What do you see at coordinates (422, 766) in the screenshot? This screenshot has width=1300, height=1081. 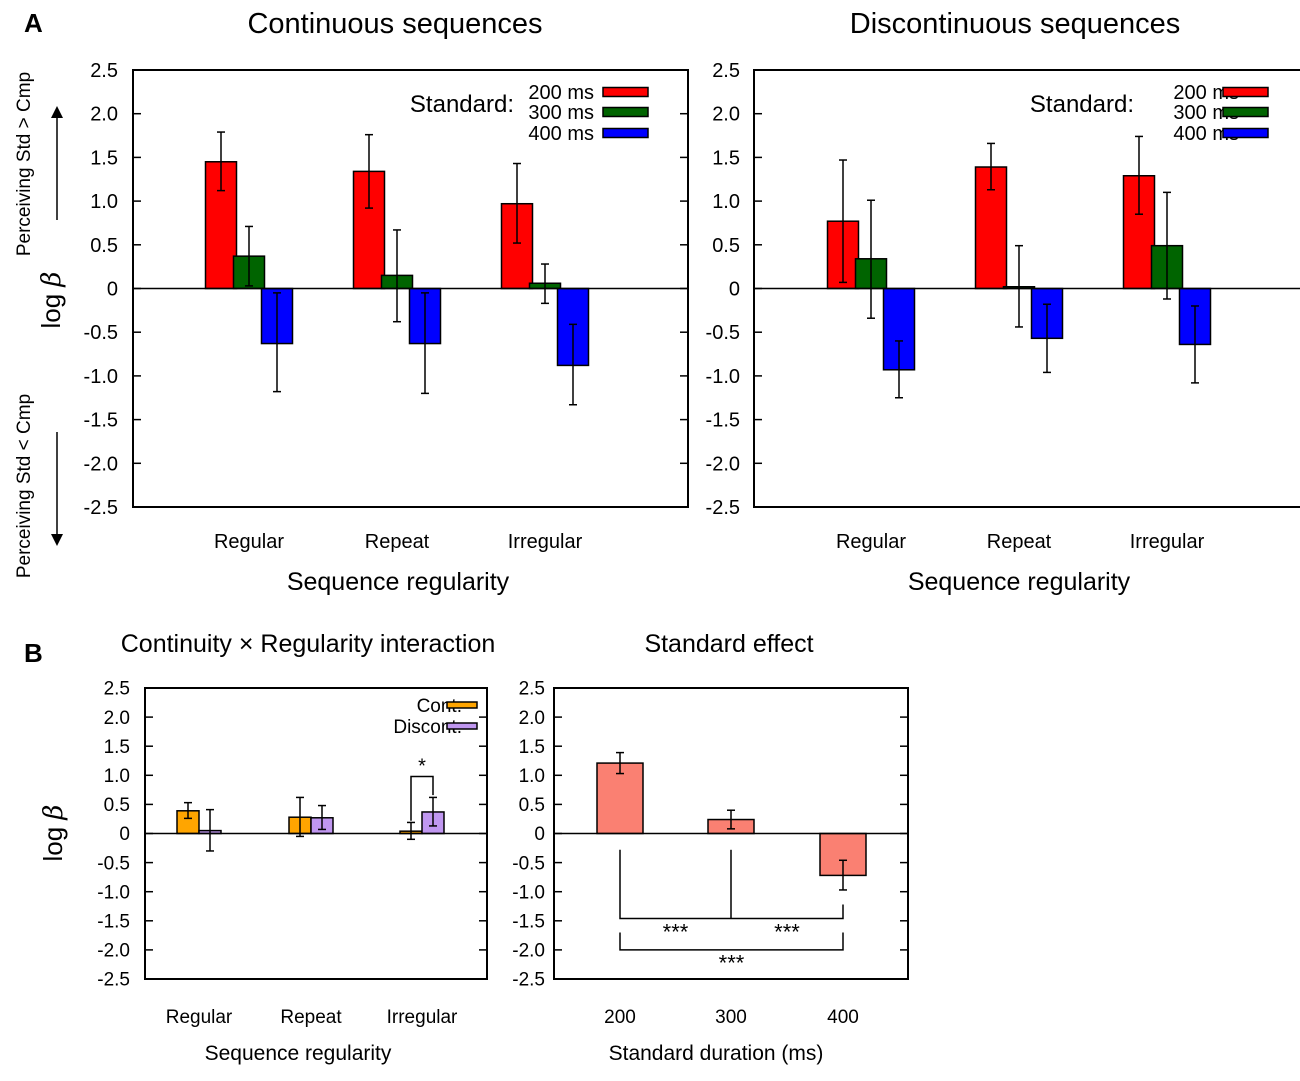 I see `significance-star: *` at bounding box center [422, 766].